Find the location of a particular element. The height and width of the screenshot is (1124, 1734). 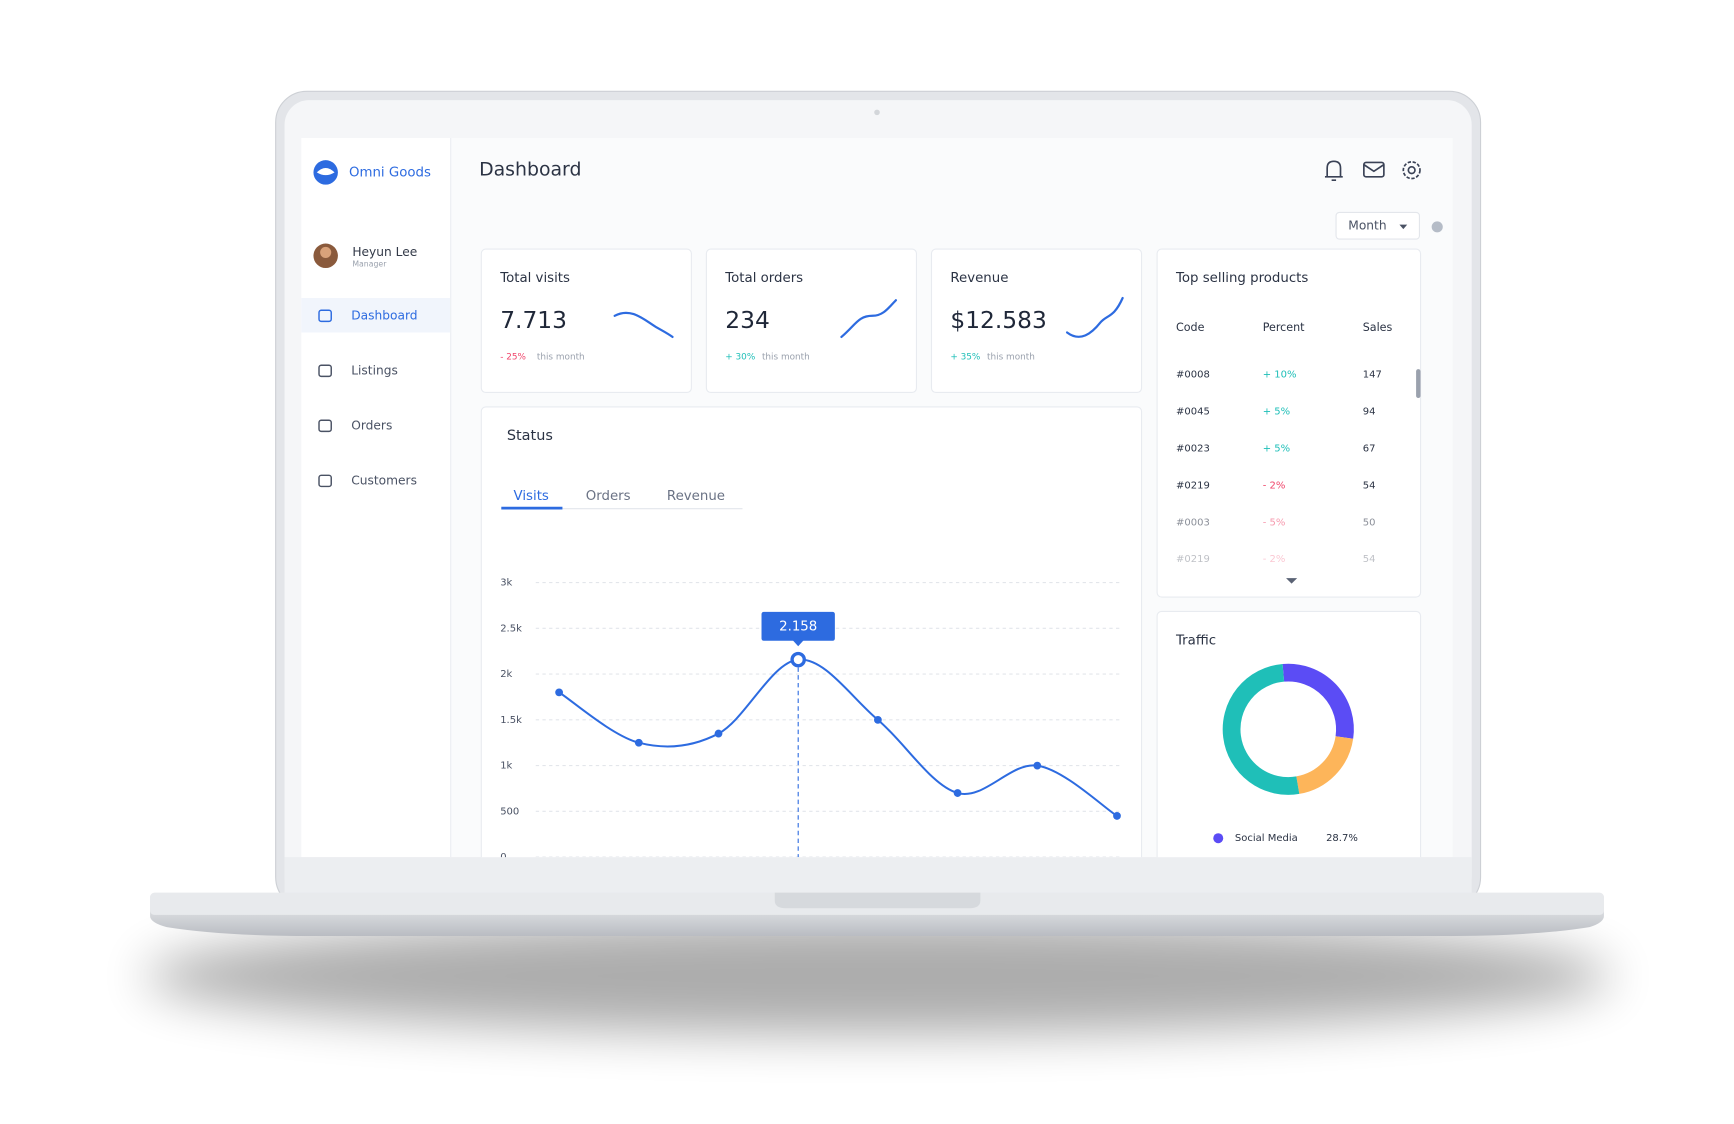

stat-value: 7.713 is located at coordinates (533, 320).